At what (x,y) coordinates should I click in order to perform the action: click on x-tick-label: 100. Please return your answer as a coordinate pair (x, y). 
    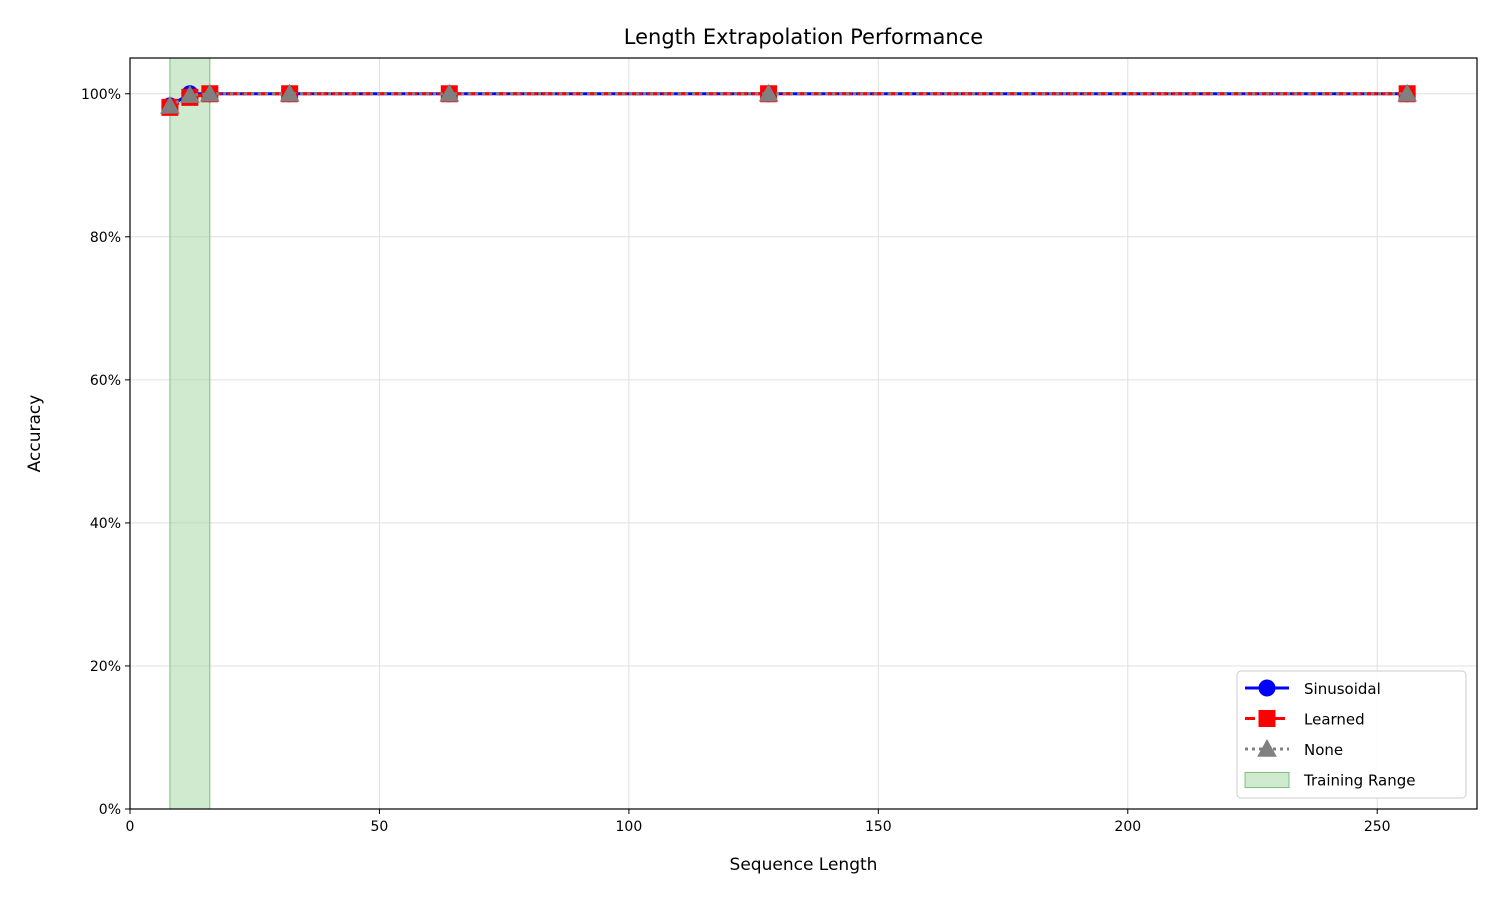
    Looking at the image, I should click on (629, 827).